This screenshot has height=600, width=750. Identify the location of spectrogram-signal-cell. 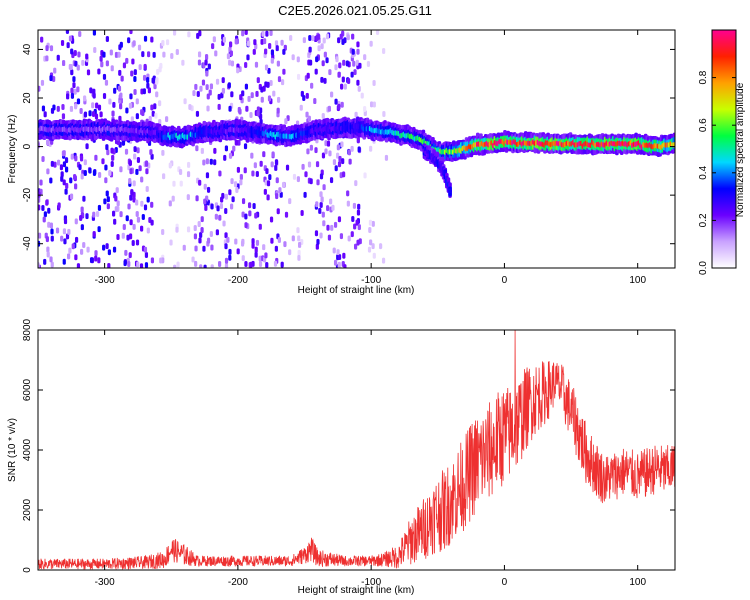
(450, 191).